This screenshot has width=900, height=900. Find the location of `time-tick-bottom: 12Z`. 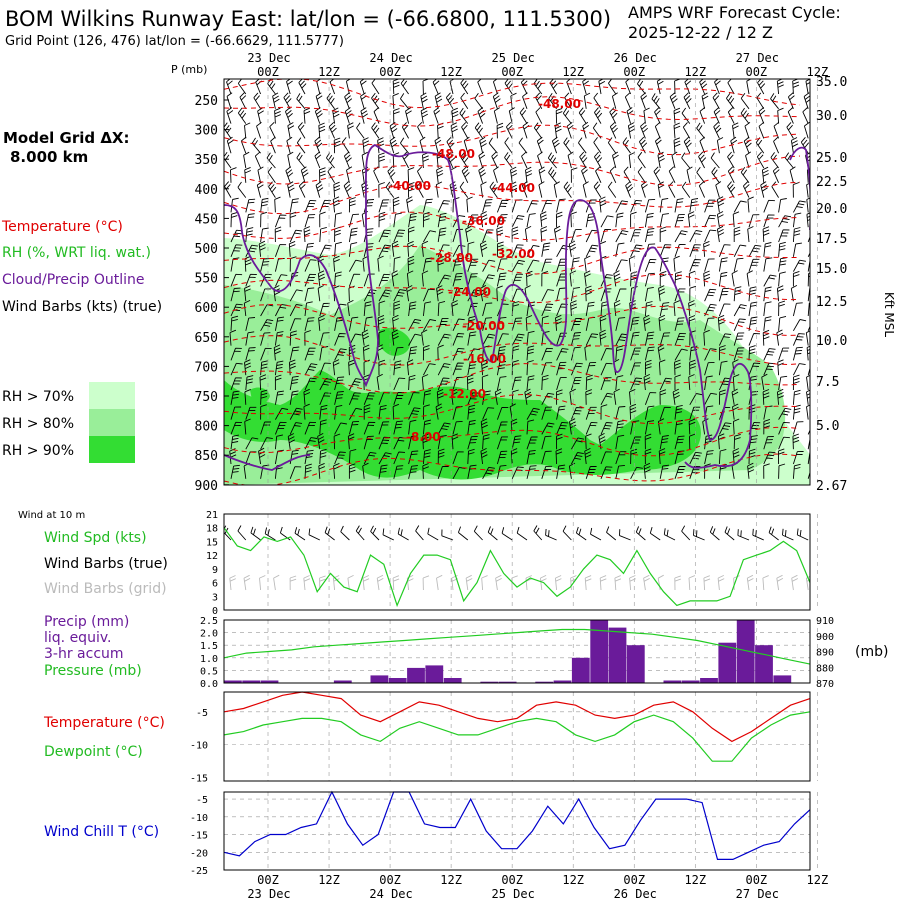

time-tick-bottom: 12Z is located at coordinates (573, 880).